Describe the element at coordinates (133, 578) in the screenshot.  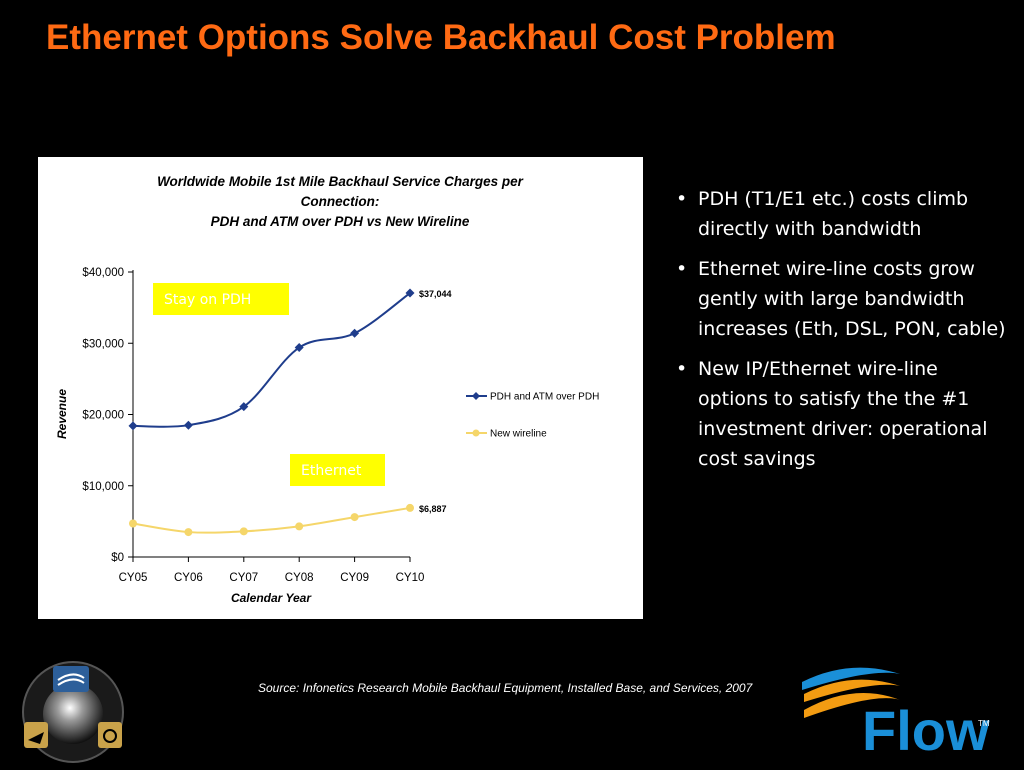
I see `x-tick-label: CY05` at that location.